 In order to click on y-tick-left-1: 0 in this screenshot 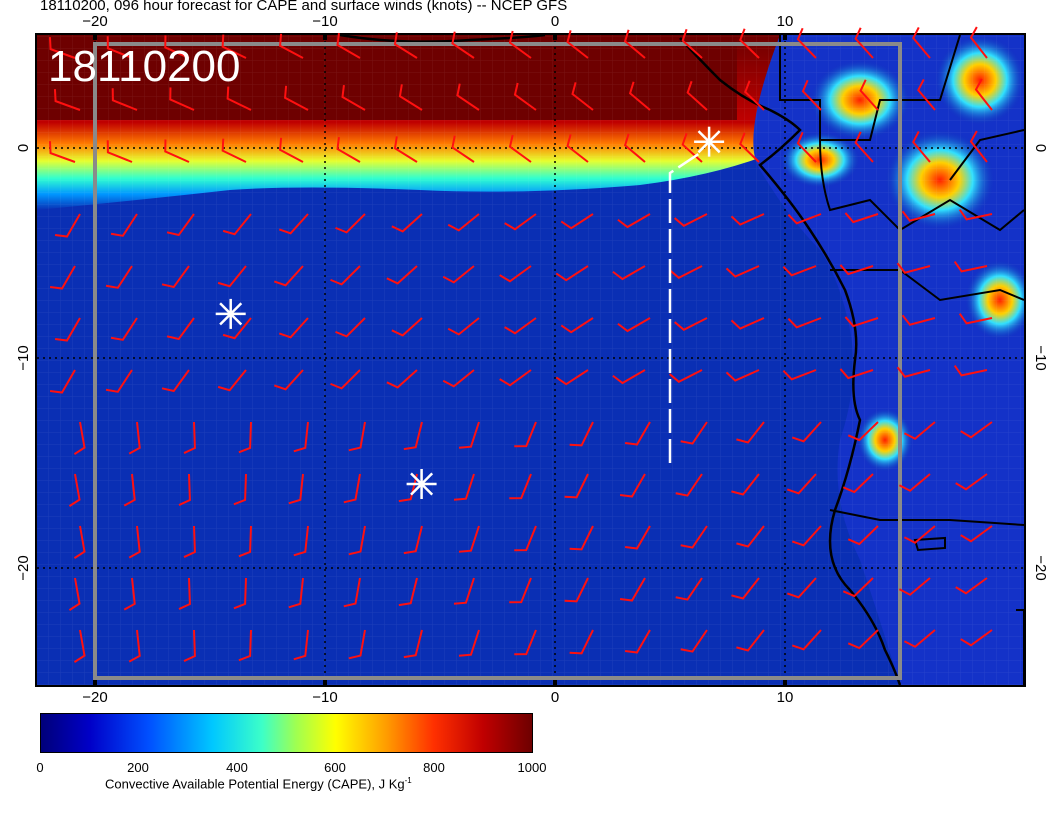, I will do `click(23, 148)`.